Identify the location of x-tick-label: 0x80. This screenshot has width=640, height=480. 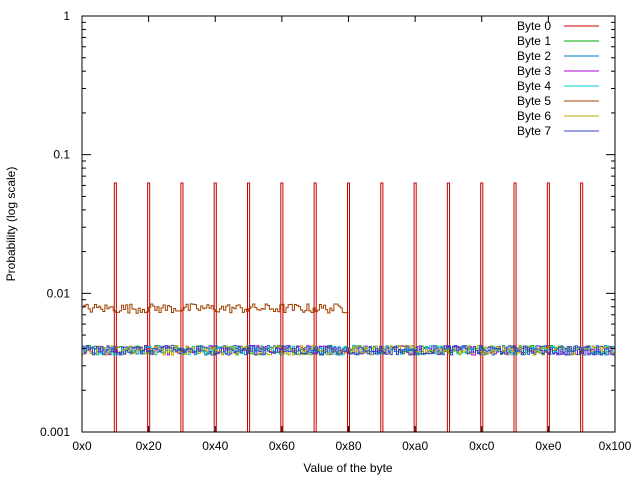
(348, 446).